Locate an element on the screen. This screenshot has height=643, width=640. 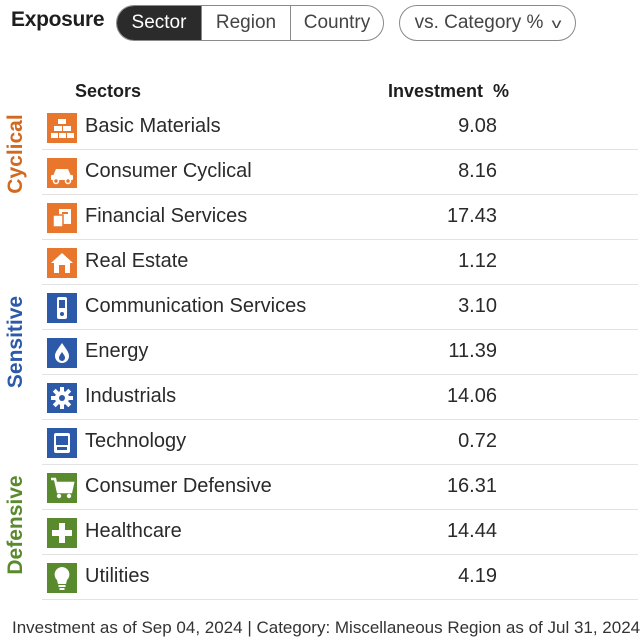
view-tabs: Sector Region Country is located at coordinates (250, 23).